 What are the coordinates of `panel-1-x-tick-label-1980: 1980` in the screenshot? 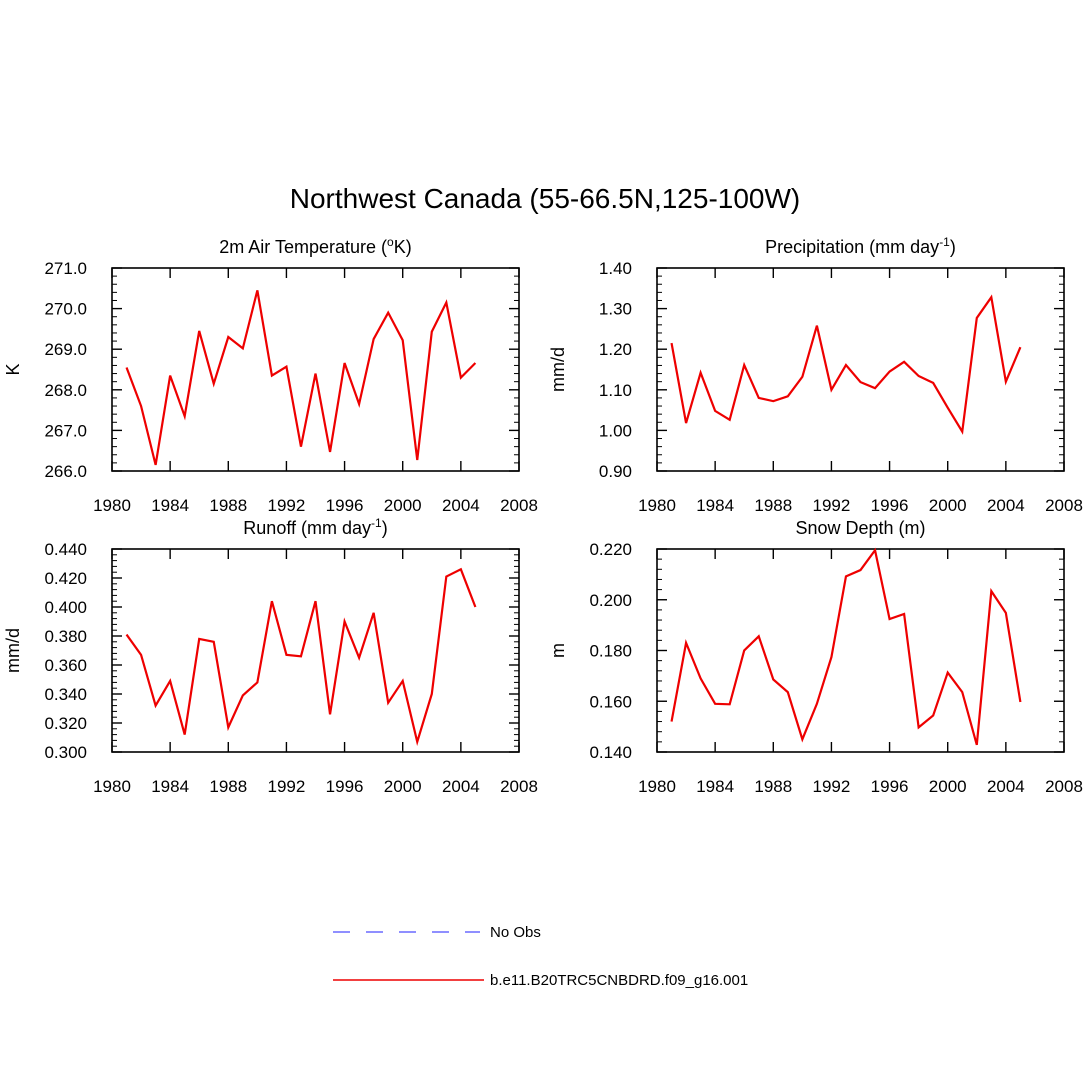 It's located at (112, 505).